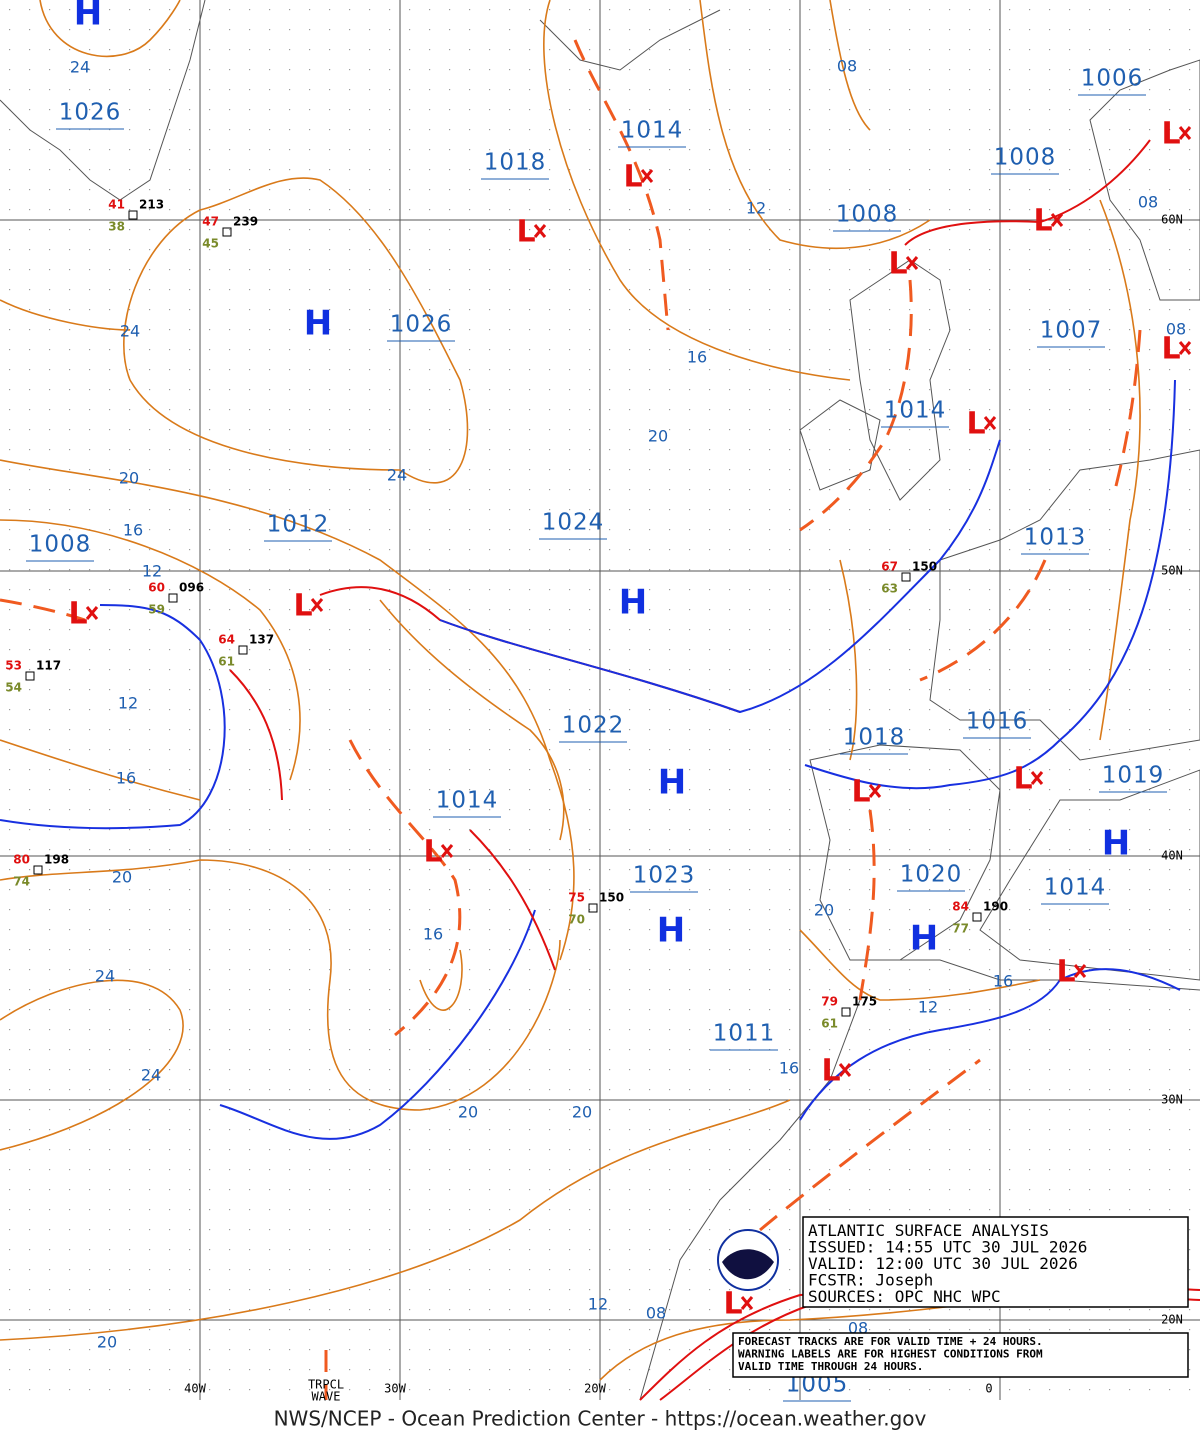  Describe the element at coordinates (947, 1247) in the screenshot. I see `info-line: ISSUED: 14:55 UTC 30 JUL 2026` at that location.